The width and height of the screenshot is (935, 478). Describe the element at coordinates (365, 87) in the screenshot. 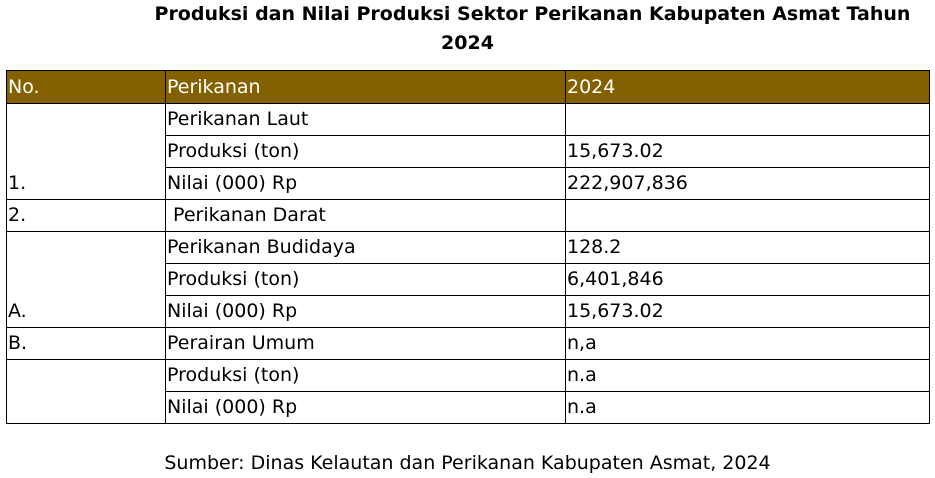

I see `header-perikanan: Perikanan` at that location.